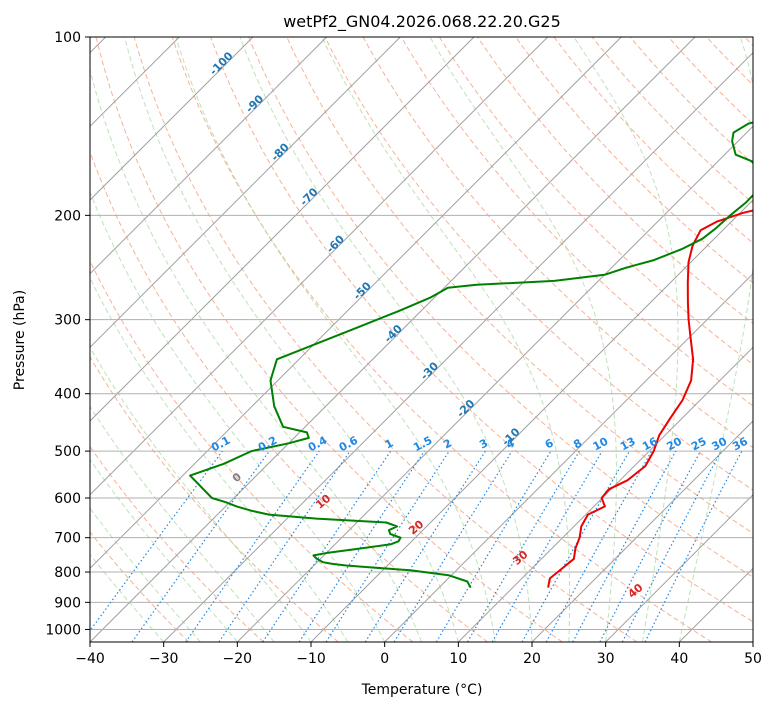 The width and height of the screenshot is (775, 708). I want to click on isotherm-label: -90, so click(254, 103).